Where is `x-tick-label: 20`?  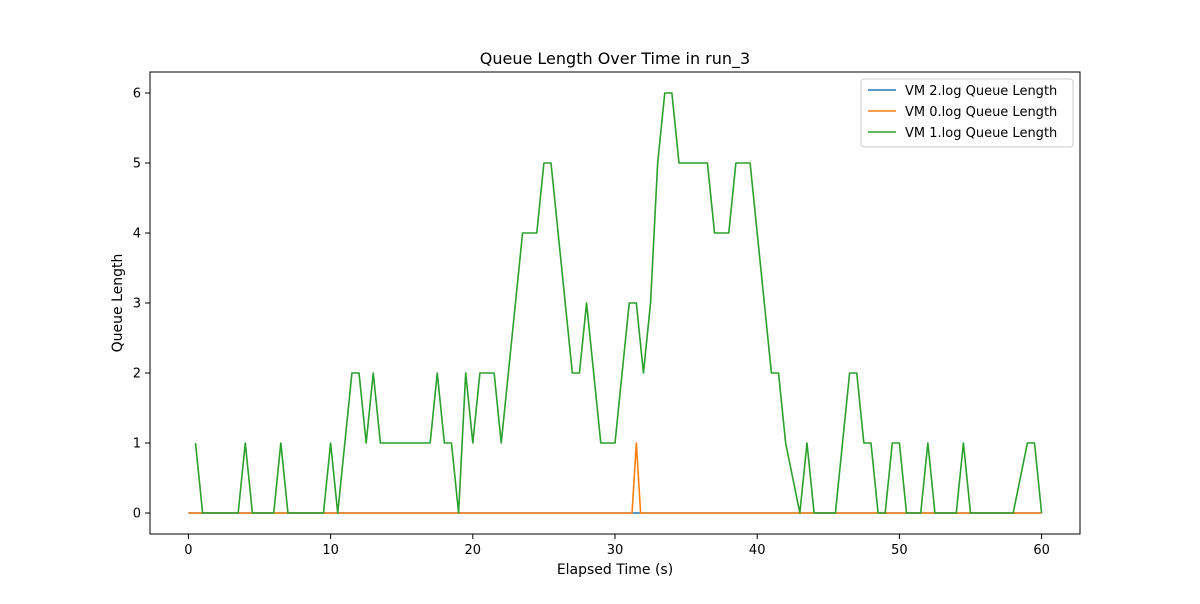
x-tick-label: 20 is located at coordinates (473, 550).